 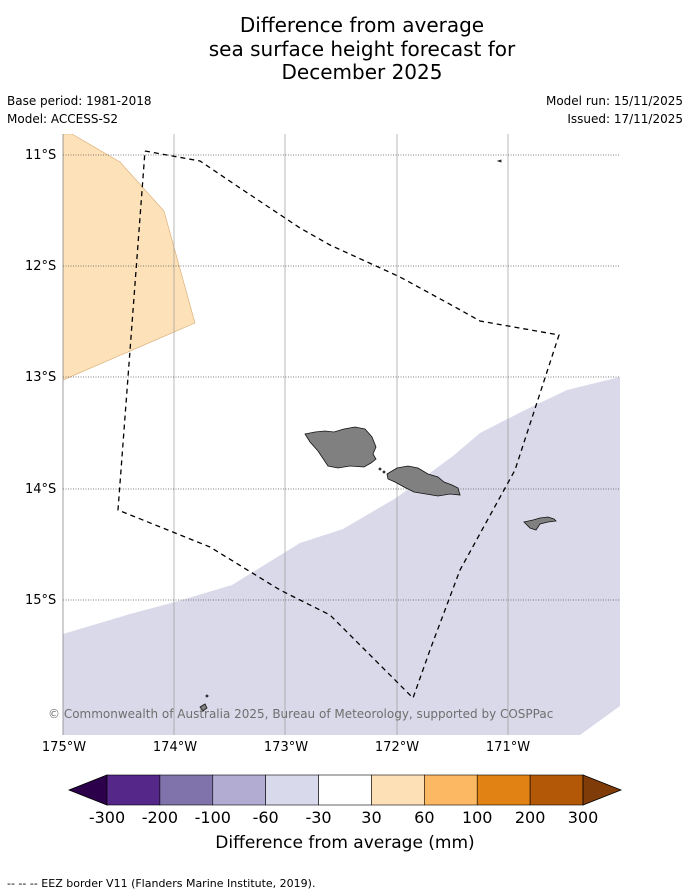 I want to click on lat-label-15s: 15°S, so click(x=41, y=600).